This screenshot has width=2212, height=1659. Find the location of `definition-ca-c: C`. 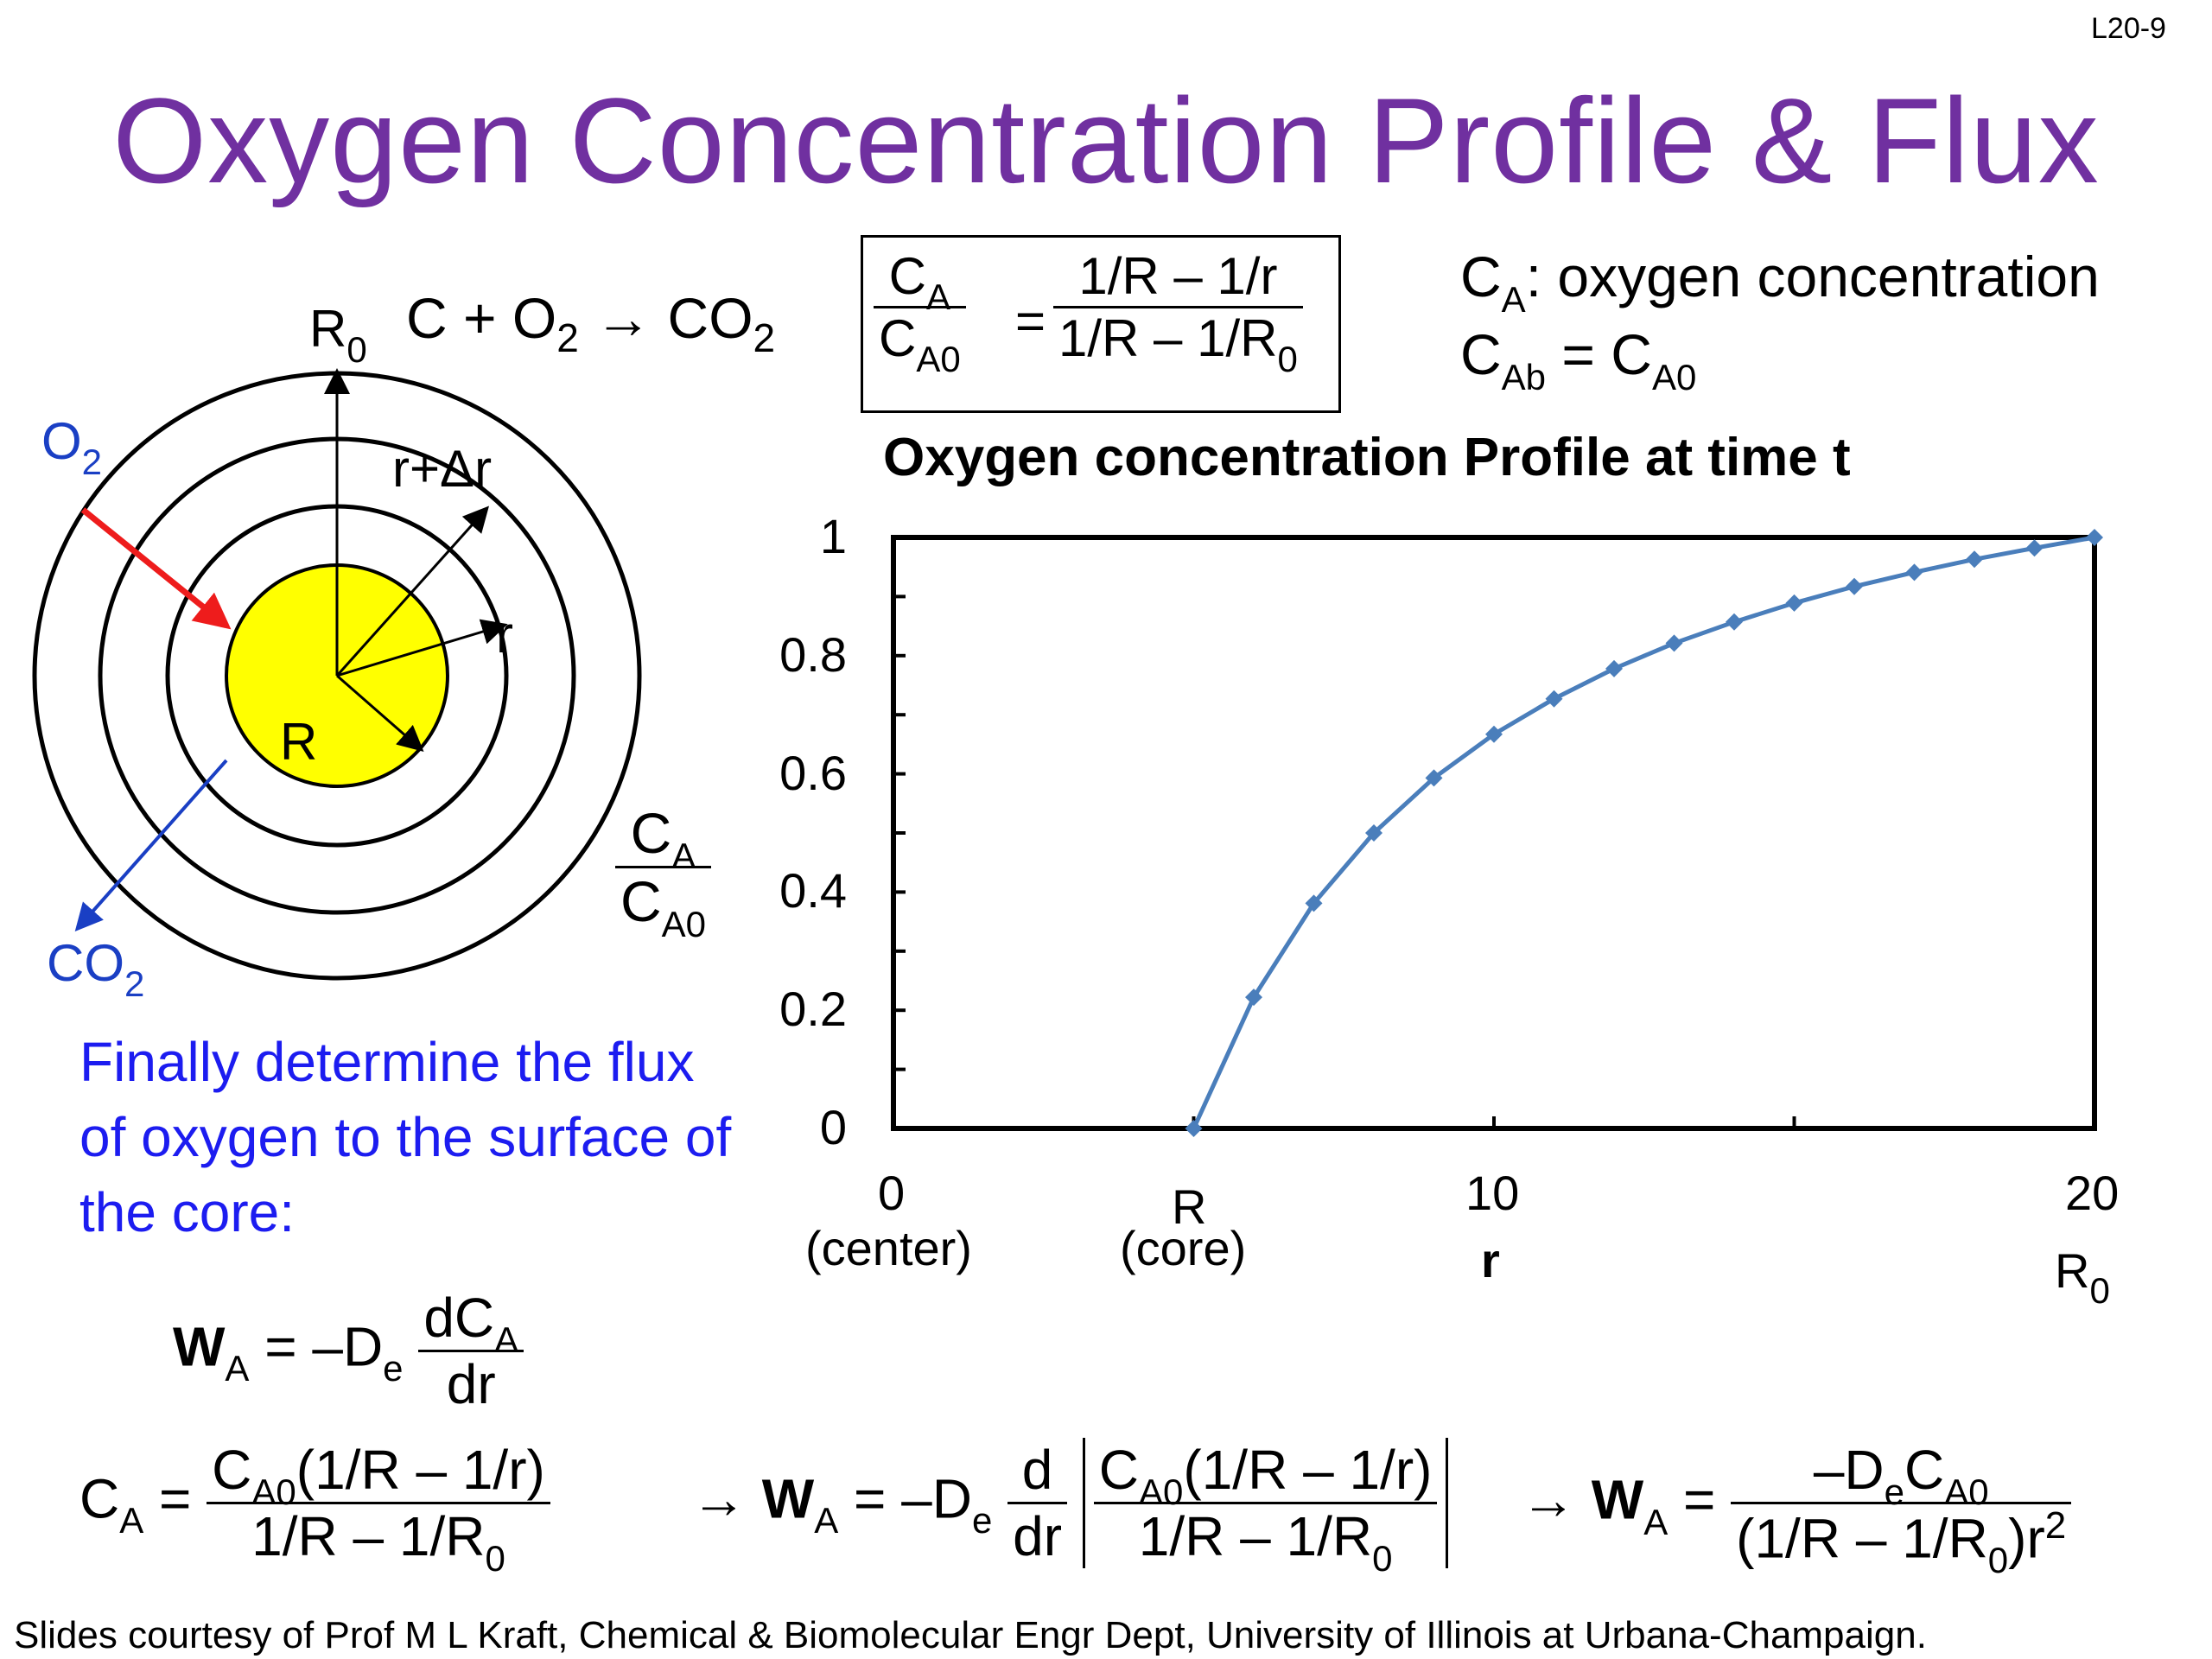

definition-ca-c: C is located at coordinates (1481, 276).